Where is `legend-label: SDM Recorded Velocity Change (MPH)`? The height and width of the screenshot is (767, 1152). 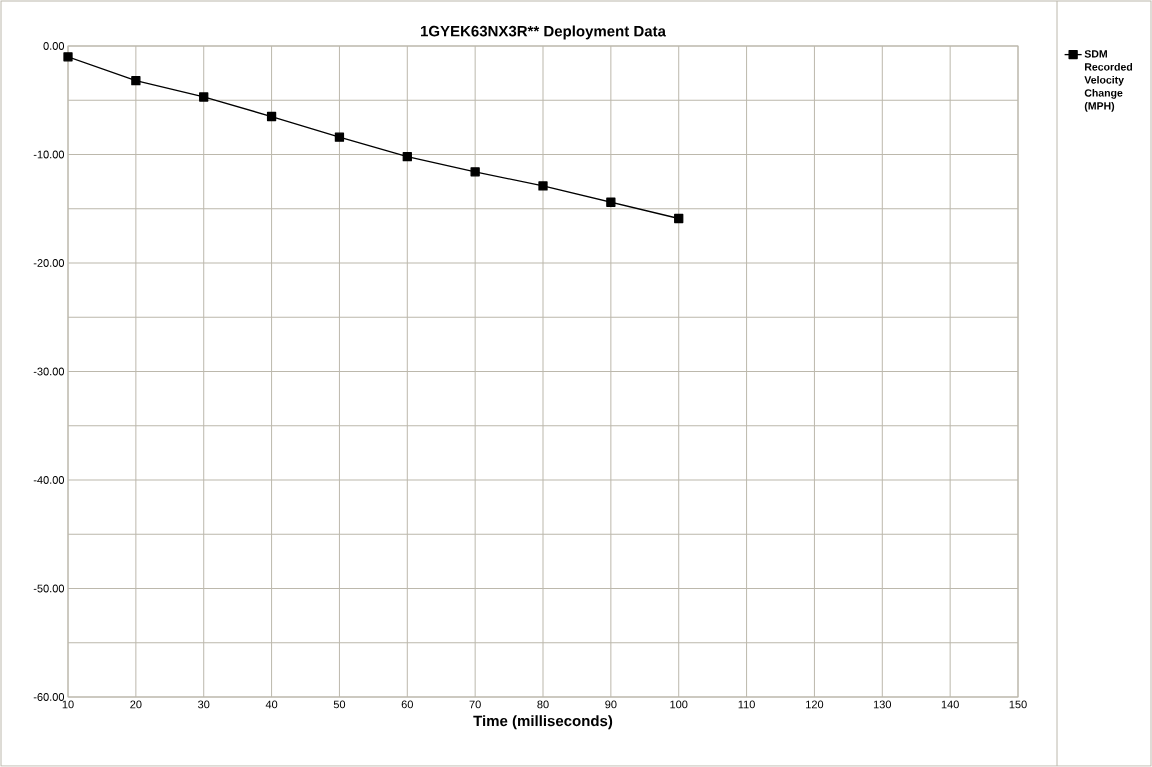 legend-label: SDM Recorded Velocity Change (MPH) is located at coordinates (1108, 81).